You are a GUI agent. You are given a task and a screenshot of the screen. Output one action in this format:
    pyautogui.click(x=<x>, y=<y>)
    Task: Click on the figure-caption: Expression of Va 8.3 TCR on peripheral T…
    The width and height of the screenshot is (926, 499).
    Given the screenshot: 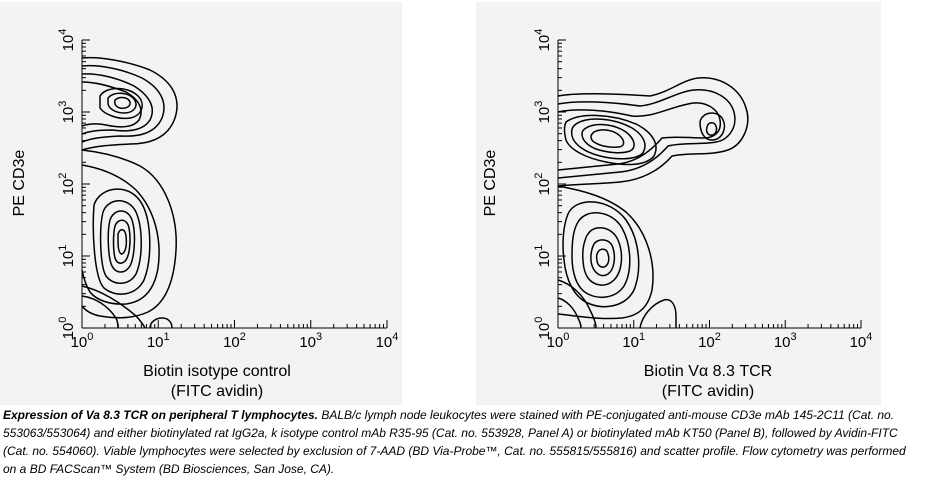 What is the action you would take?
    pyautogui.click(x=455, y=442)
    